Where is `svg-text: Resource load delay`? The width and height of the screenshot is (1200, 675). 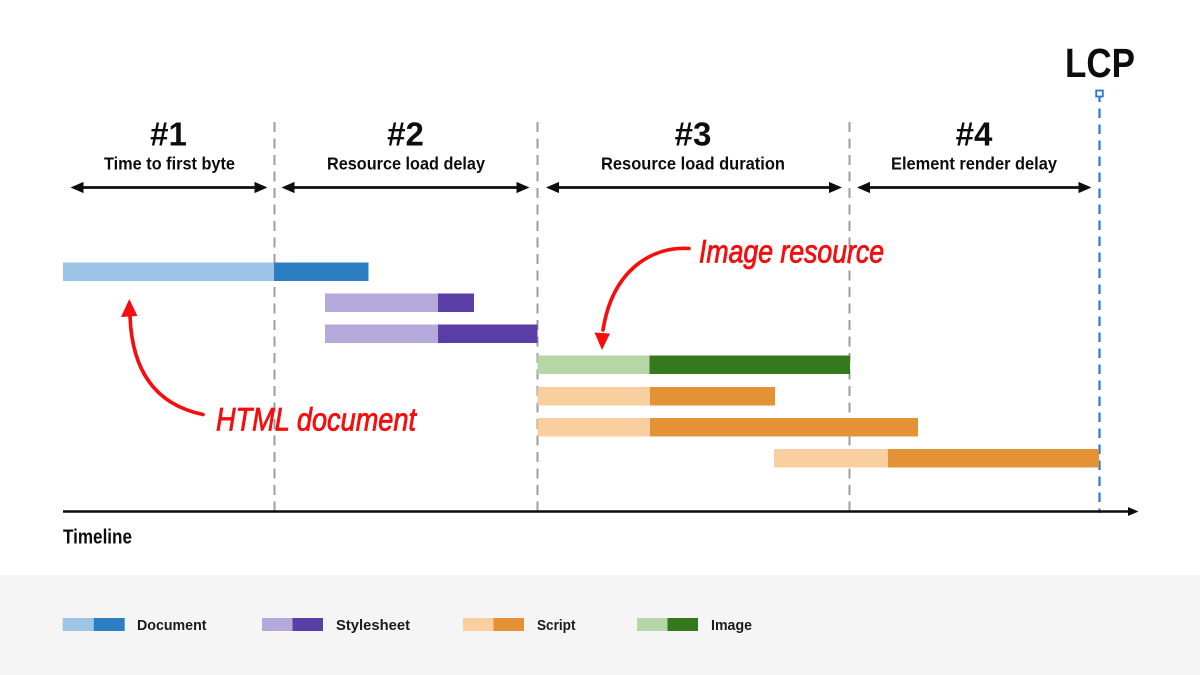 svg-text: Resource load delay is located at coordinates (406, 164).